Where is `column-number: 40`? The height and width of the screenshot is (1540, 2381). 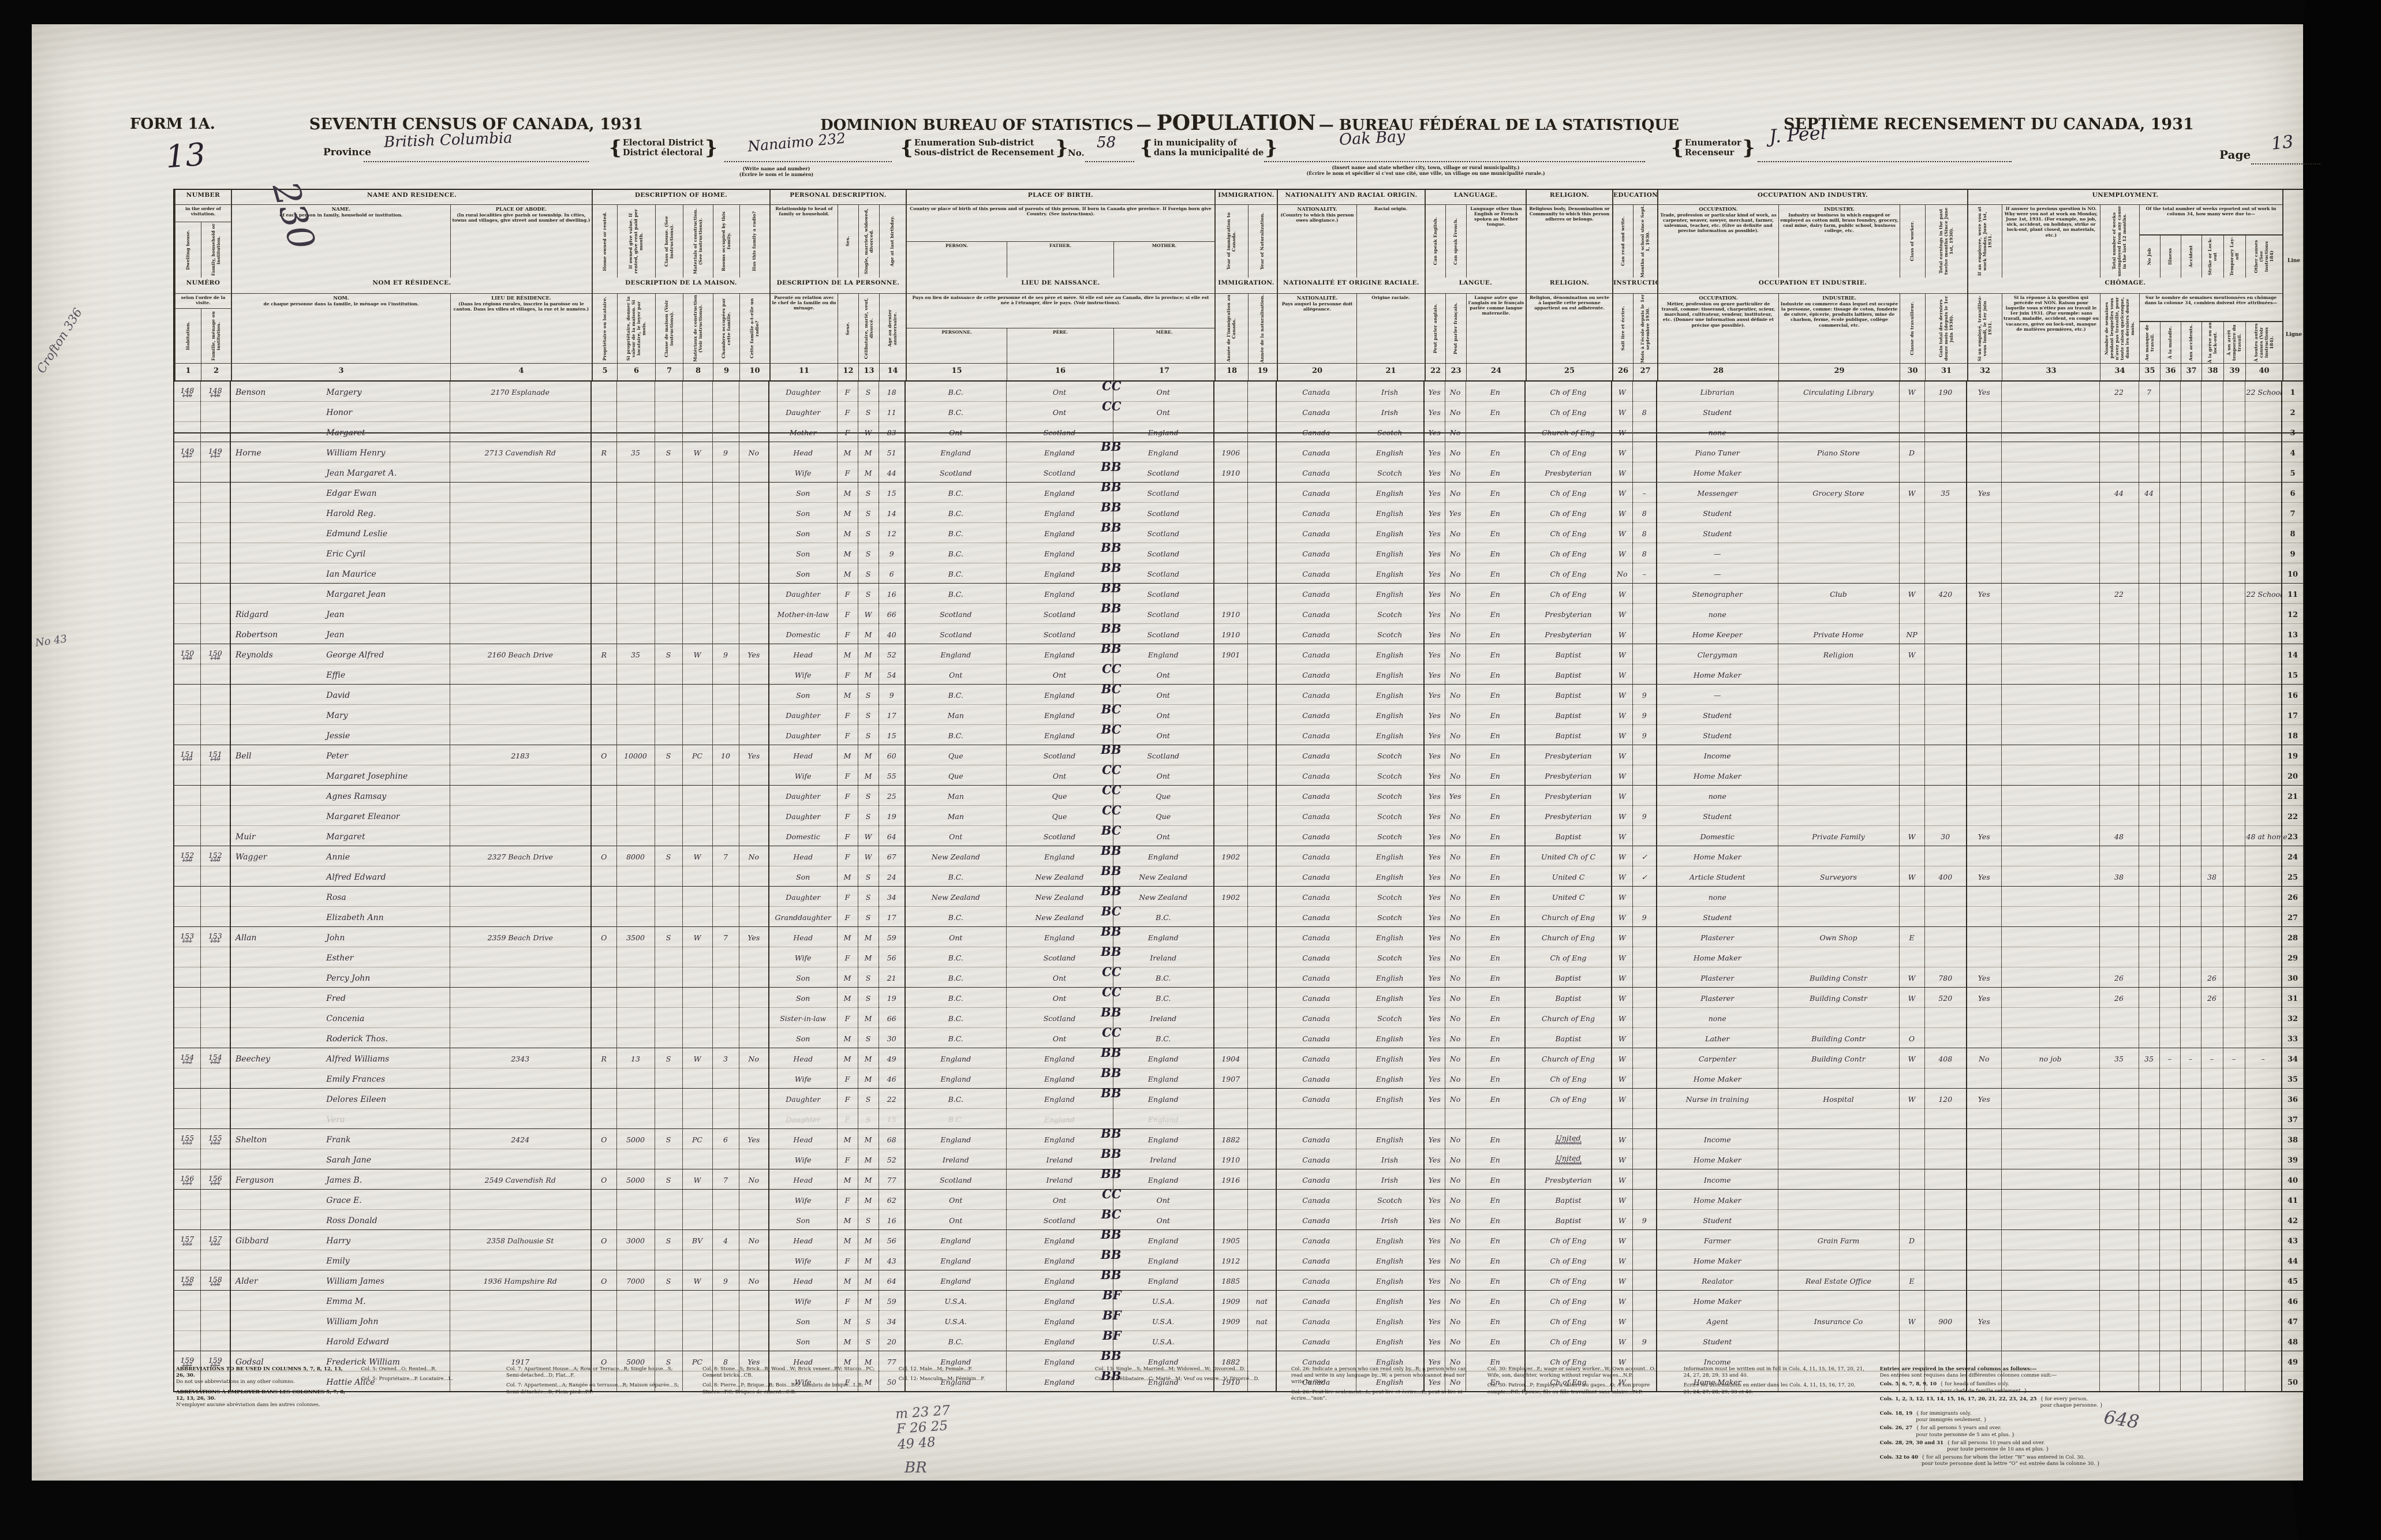
column-number: 40 is located at coordinates (2263, 372).